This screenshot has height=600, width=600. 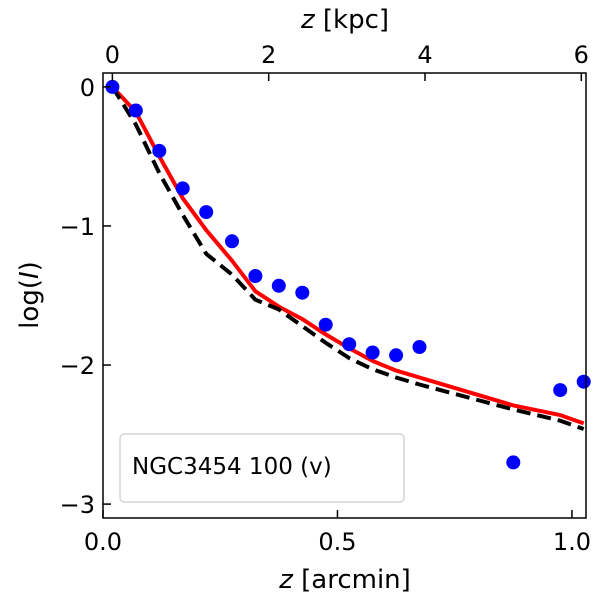 I want to click on x-tick-label: 1.0, so click(x=572, y=542).